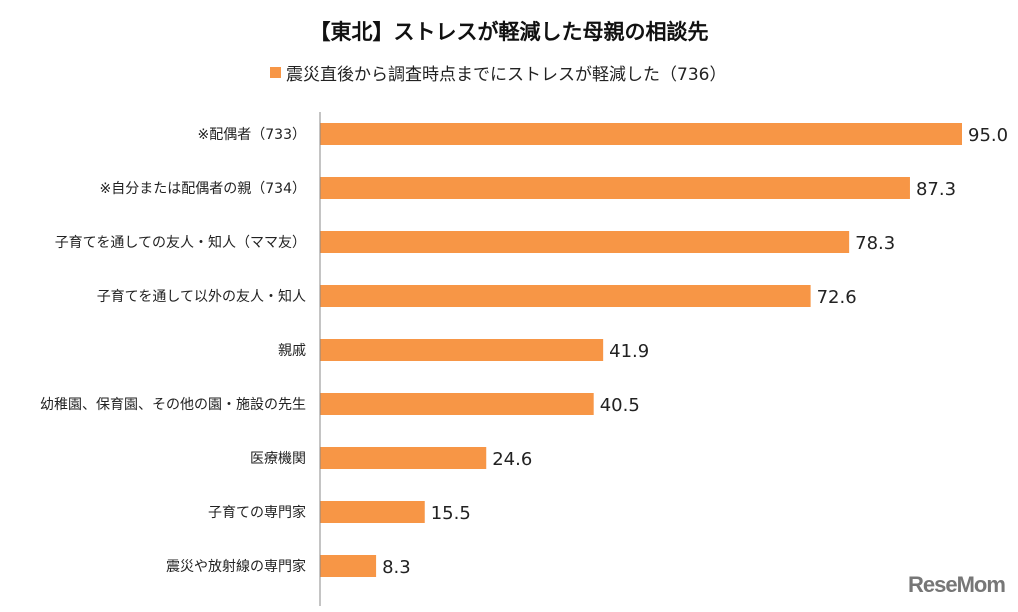  Describe the element at coordinates (278, 458) in the screenshot. I see `category-label: 医療機関` at that location.